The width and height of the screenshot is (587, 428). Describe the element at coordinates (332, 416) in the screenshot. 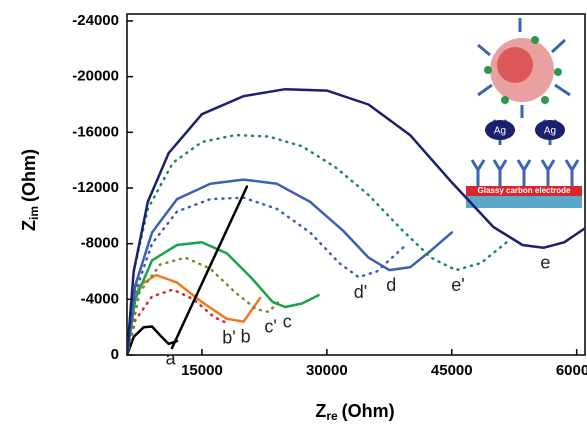

I see `x-label-sub: re` at that location.